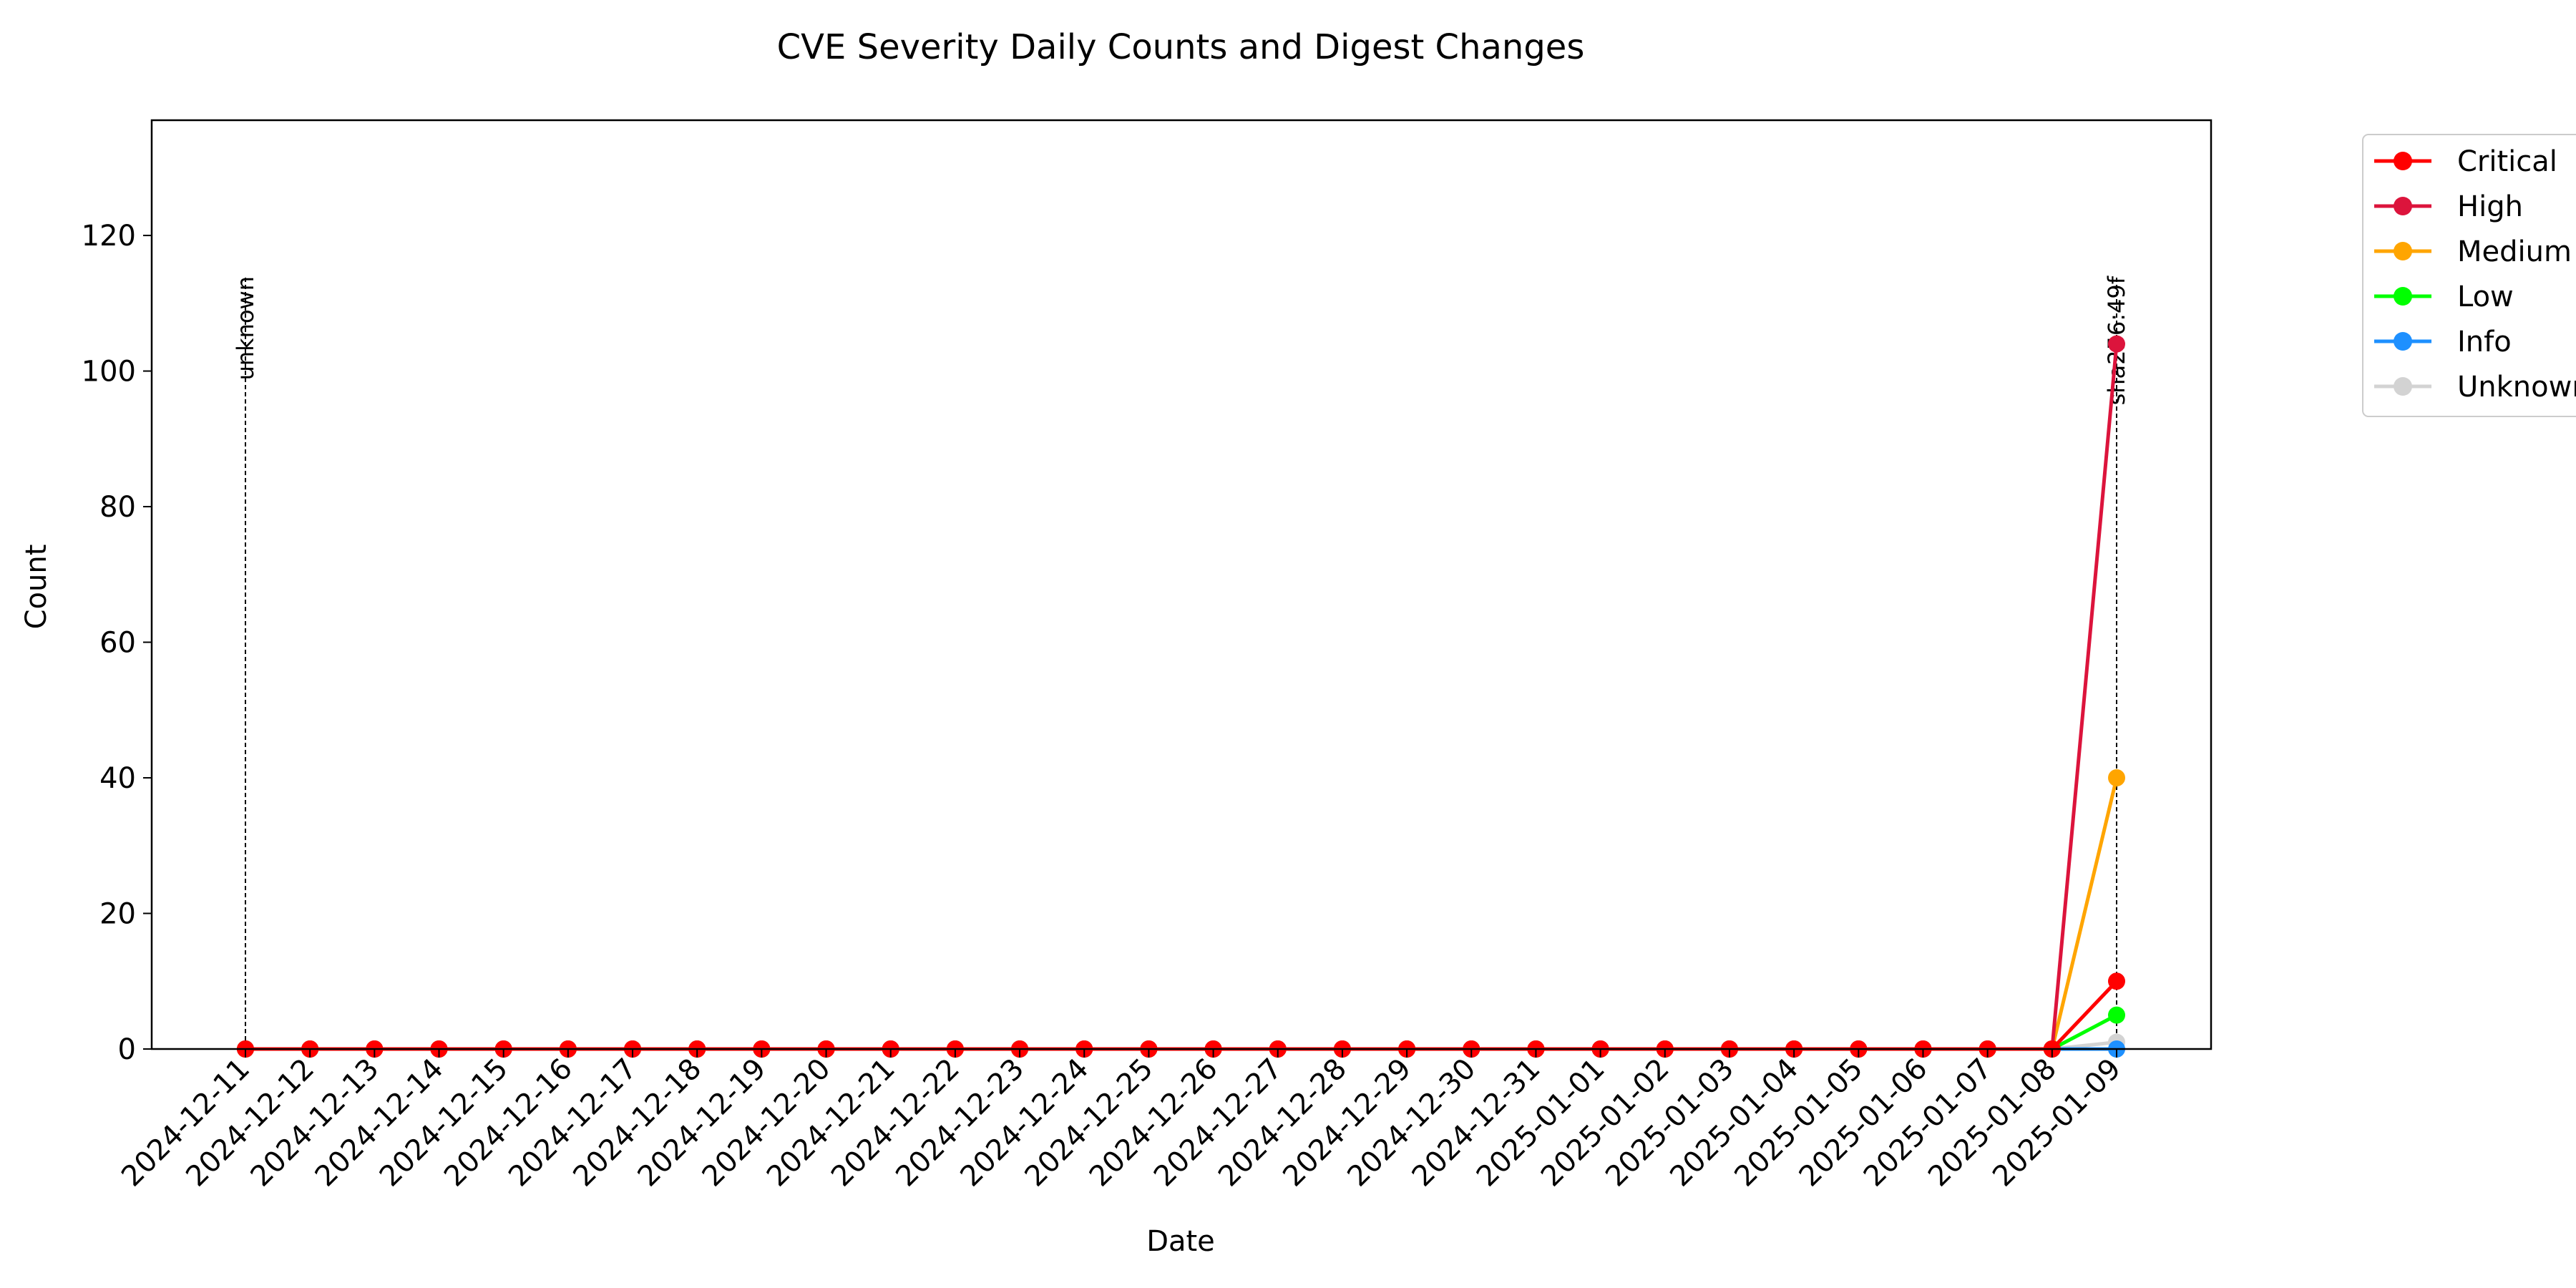 The height and width of the screenshot is (1288, 2576). Describe the element at coordinates (127, 1049) in the screenshot. I see `y-tick-label: 0` at that location.